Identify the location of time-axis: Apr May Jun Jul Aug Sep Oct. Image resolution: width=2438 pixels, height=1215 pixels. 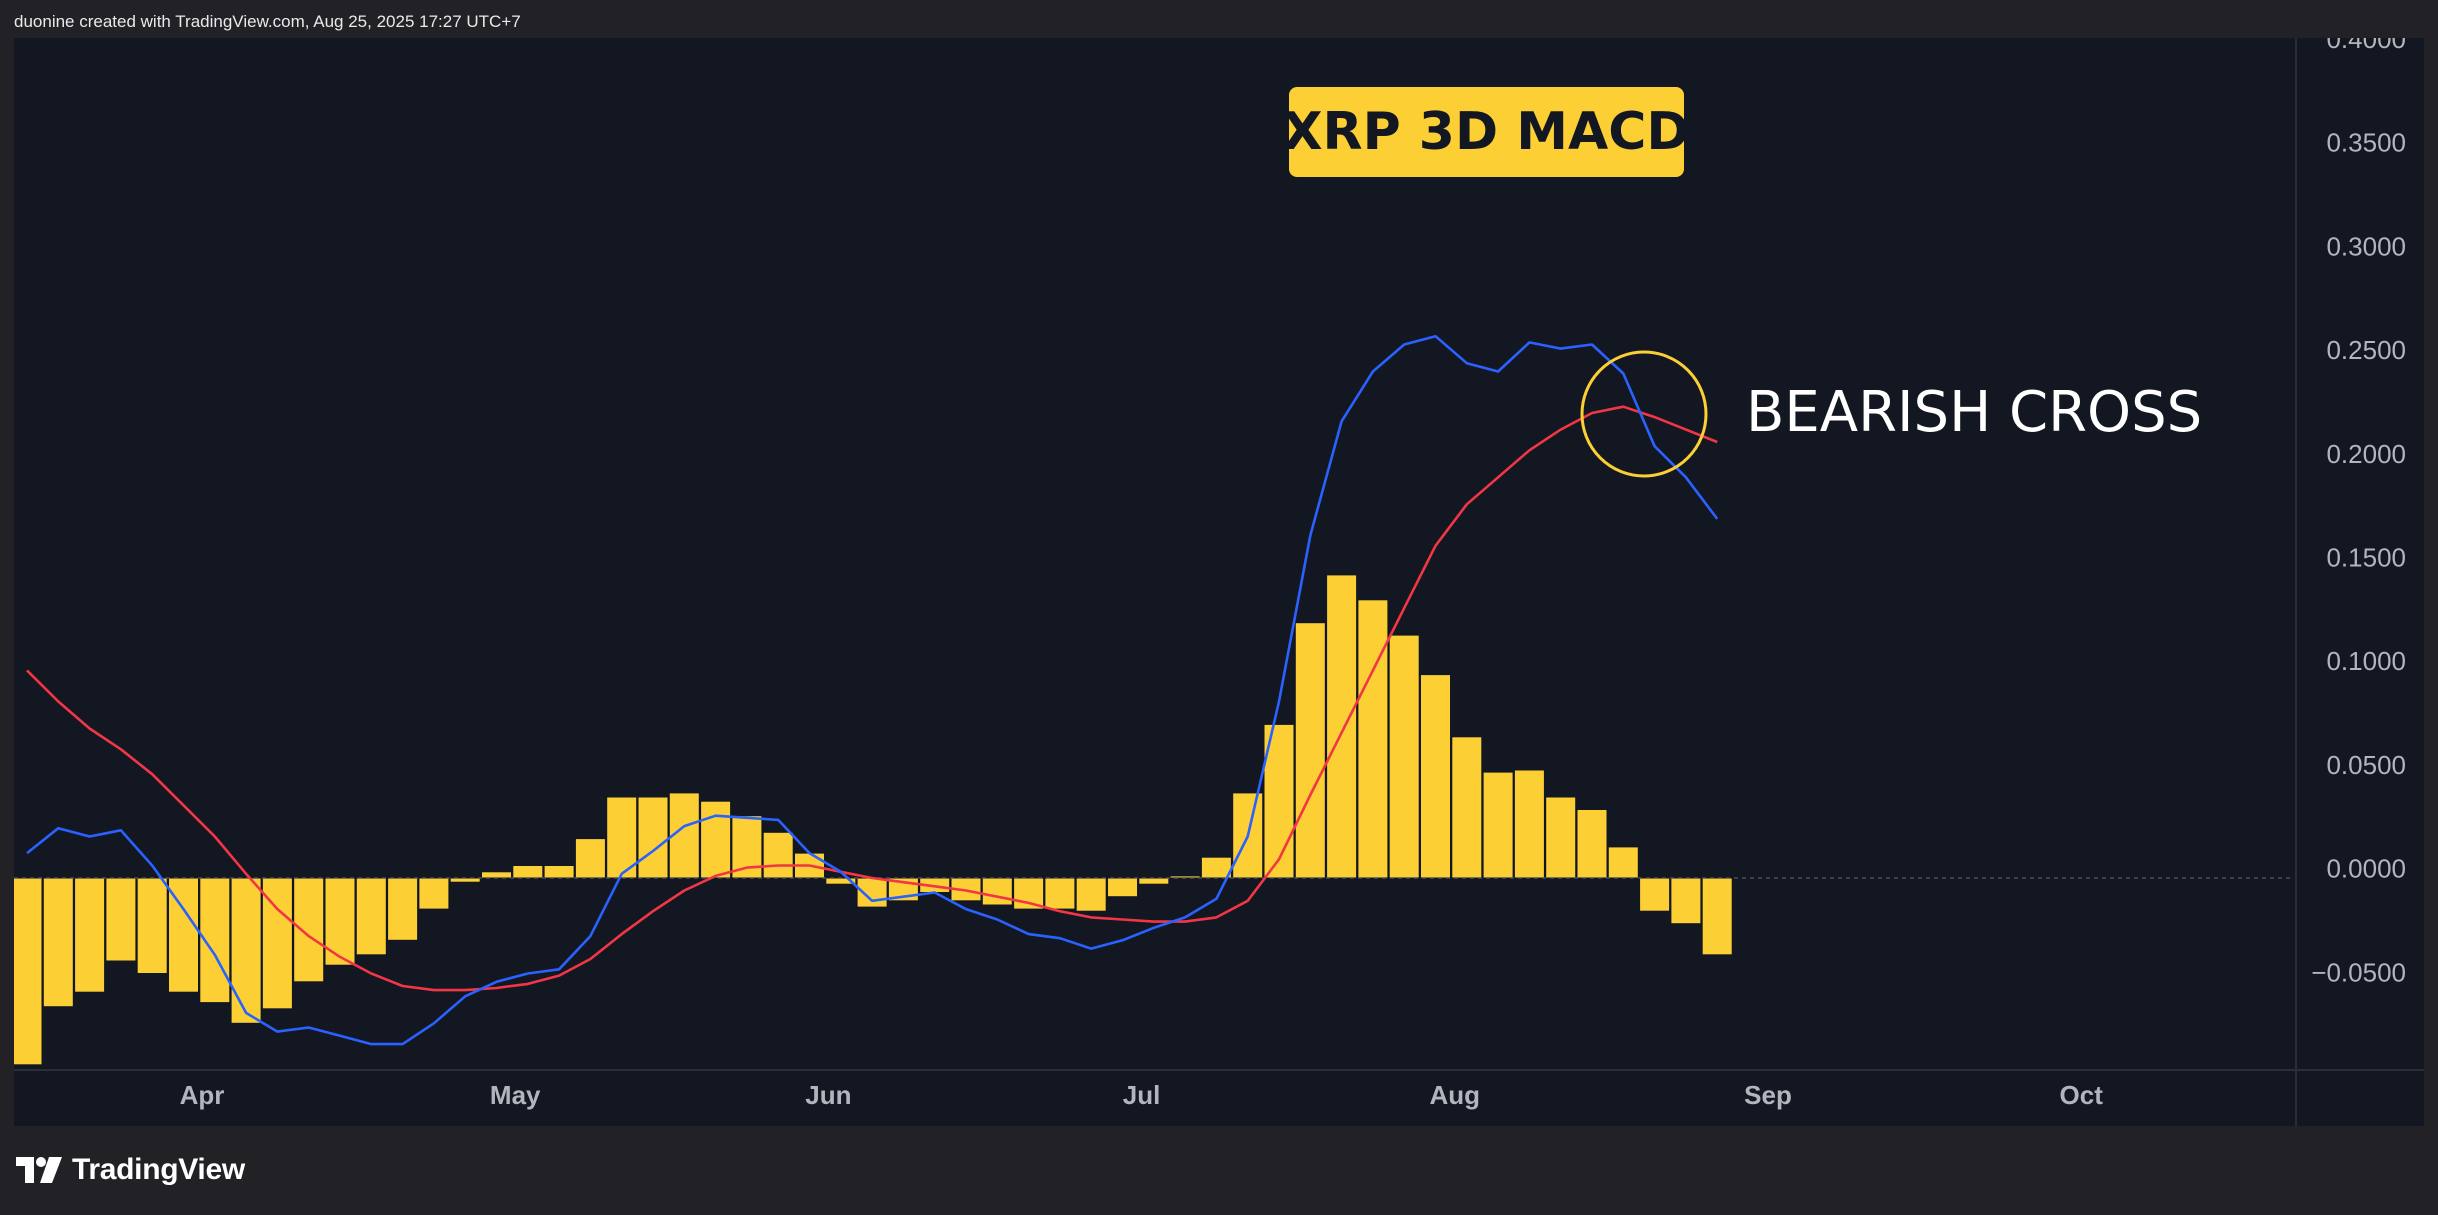
(1142, 1095).